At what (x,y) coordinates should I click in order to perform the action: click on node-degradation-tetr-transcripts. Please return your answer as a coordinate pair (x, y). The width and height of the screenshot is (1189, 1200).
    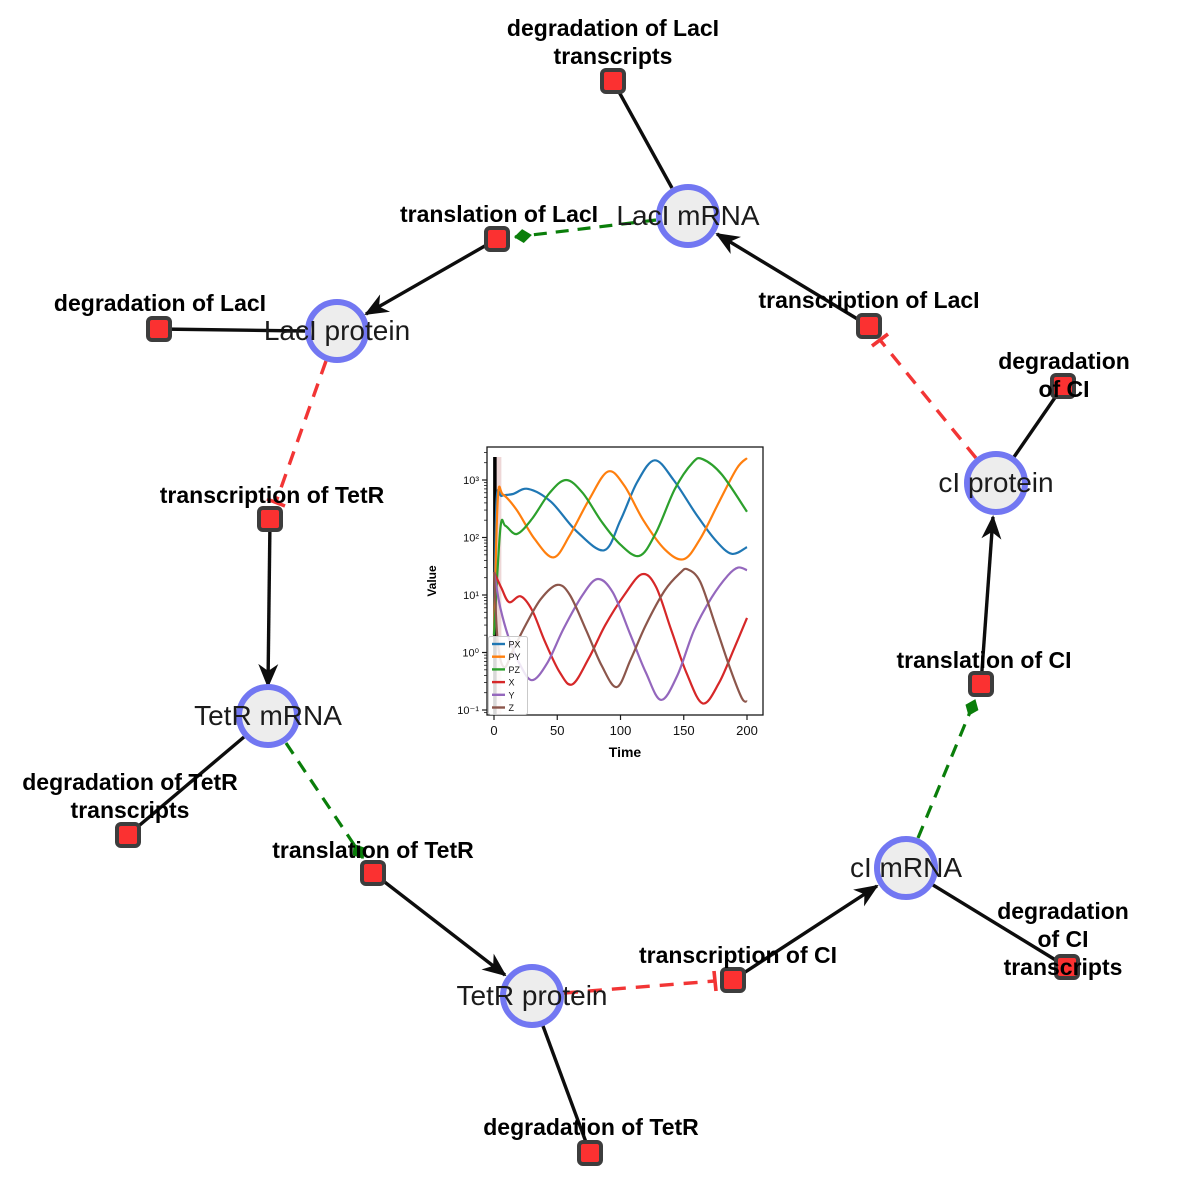
    Looking at the image, I should click on (128, 835).